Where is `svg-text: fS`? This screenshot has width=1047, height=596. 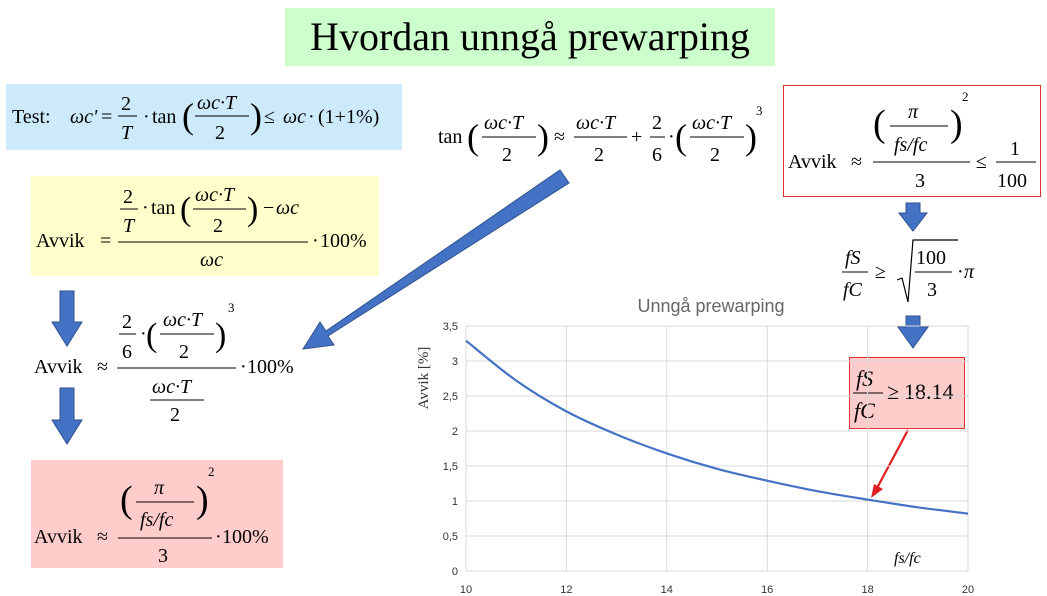
svg-text: fS is located at coordinates (853, 258).